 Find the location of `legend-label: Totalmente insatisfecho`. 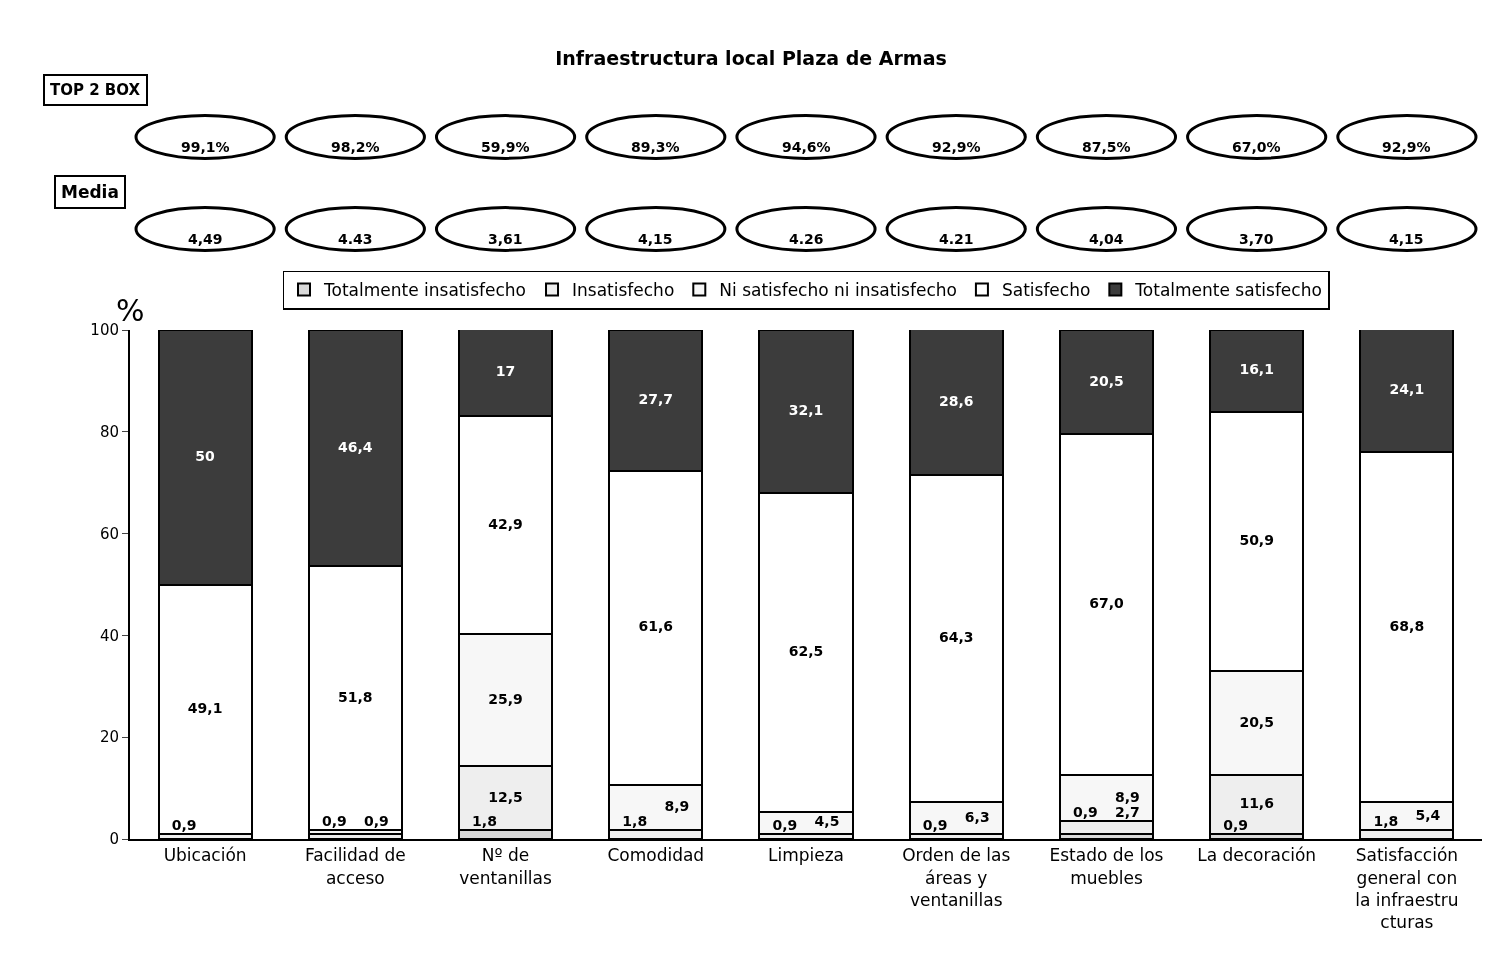

legend-label: Totalmente insatisfecho is located at coordinates (425, 290).